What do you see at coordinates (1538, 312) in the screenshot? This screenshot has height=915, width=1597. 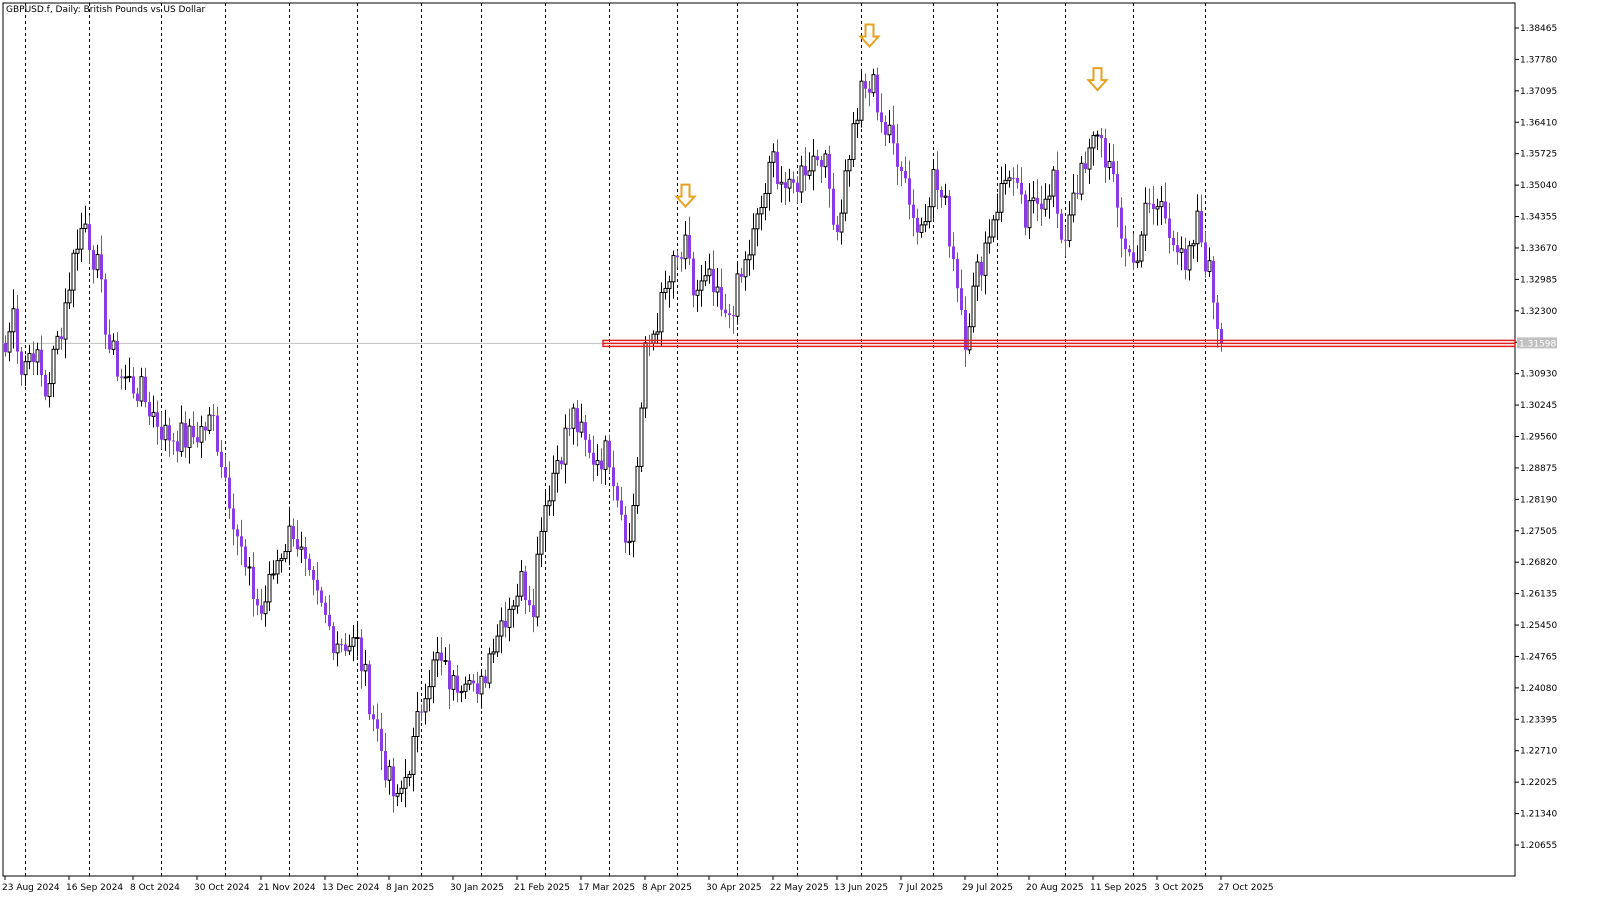 I see `price-tick-label: 1.32300` at bounding box center [1538, 312].